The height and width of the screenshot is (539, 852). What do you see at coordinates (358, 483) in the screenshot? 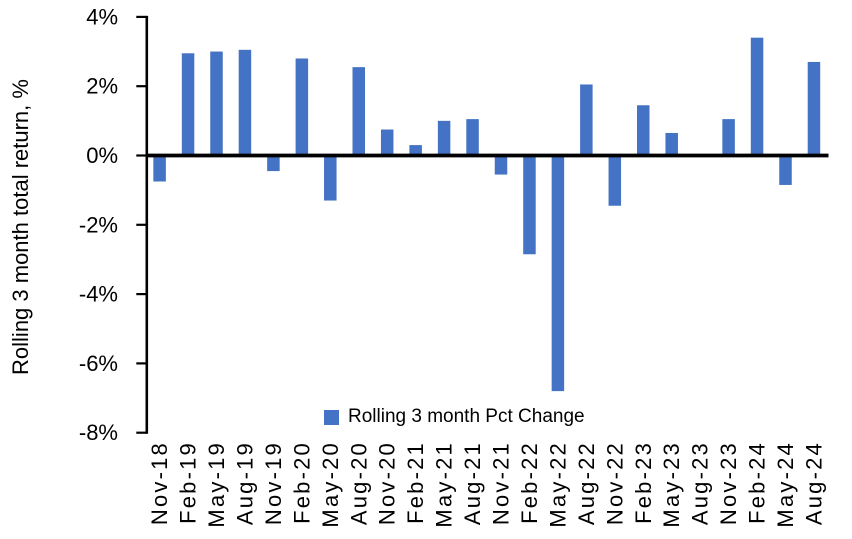
I see `x-tick-label: Aug-20` at bounding box center [358, 483].